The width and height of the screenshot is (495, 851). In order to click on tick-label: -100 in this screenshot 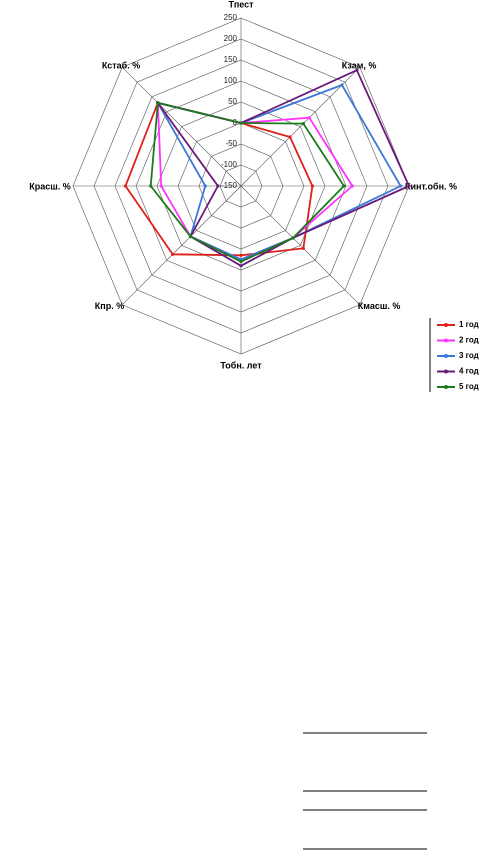, I will do `click(229, 164)`.